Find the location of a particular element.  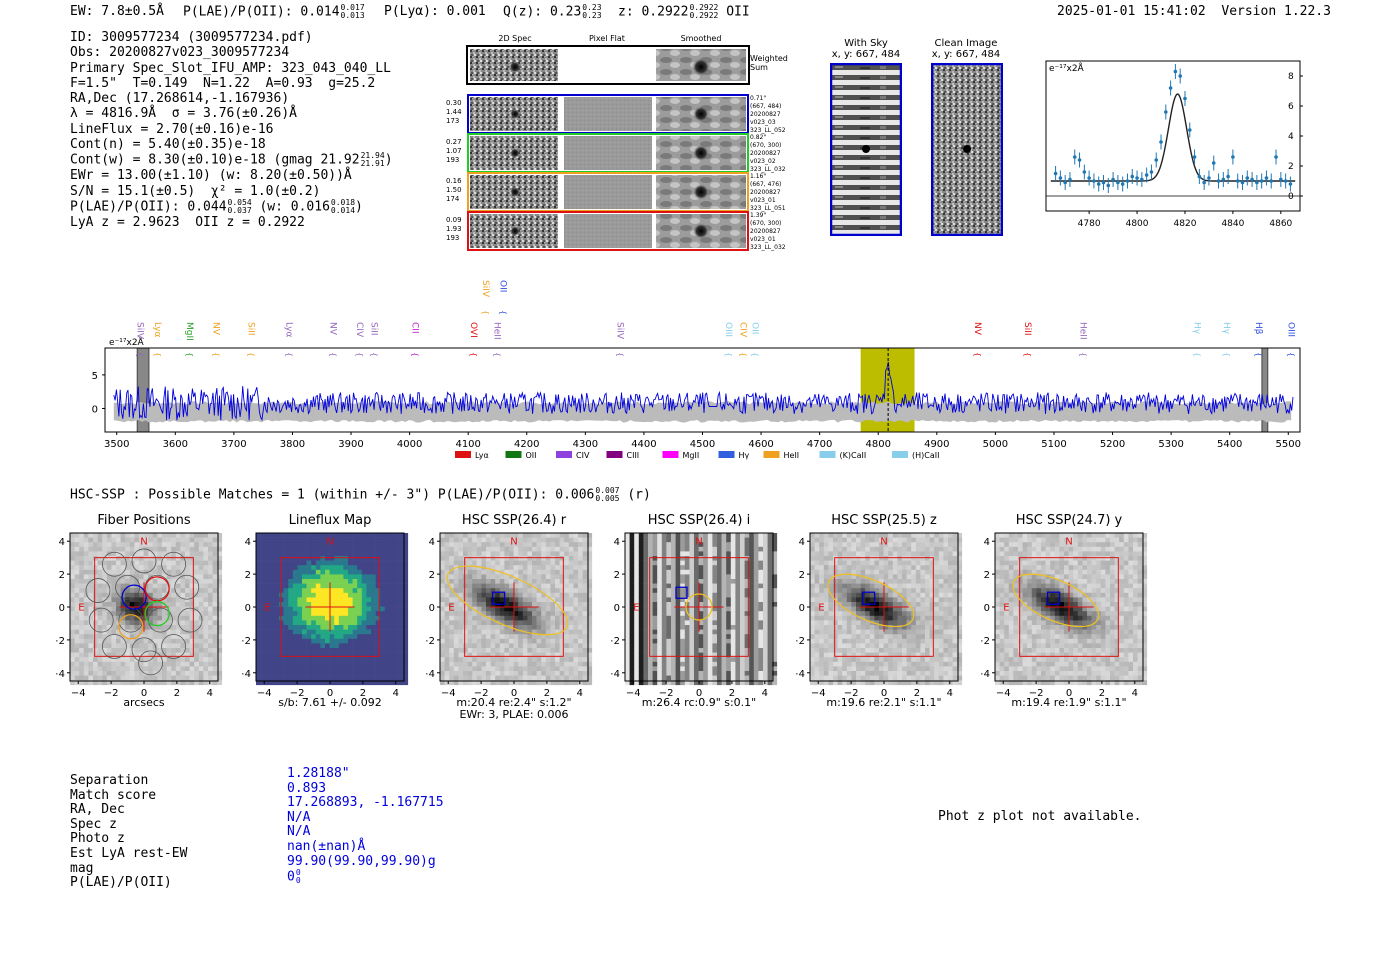

cutout-footer-line: EWr: 3, PLAE: 0.006 is located at coordinates (514, 714).